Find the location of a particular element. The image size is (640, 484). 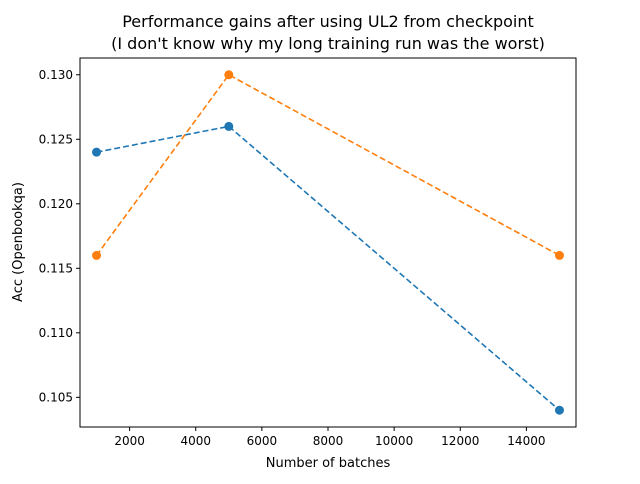

x-tick-label: 8000 is located at coordinates (328, 441).